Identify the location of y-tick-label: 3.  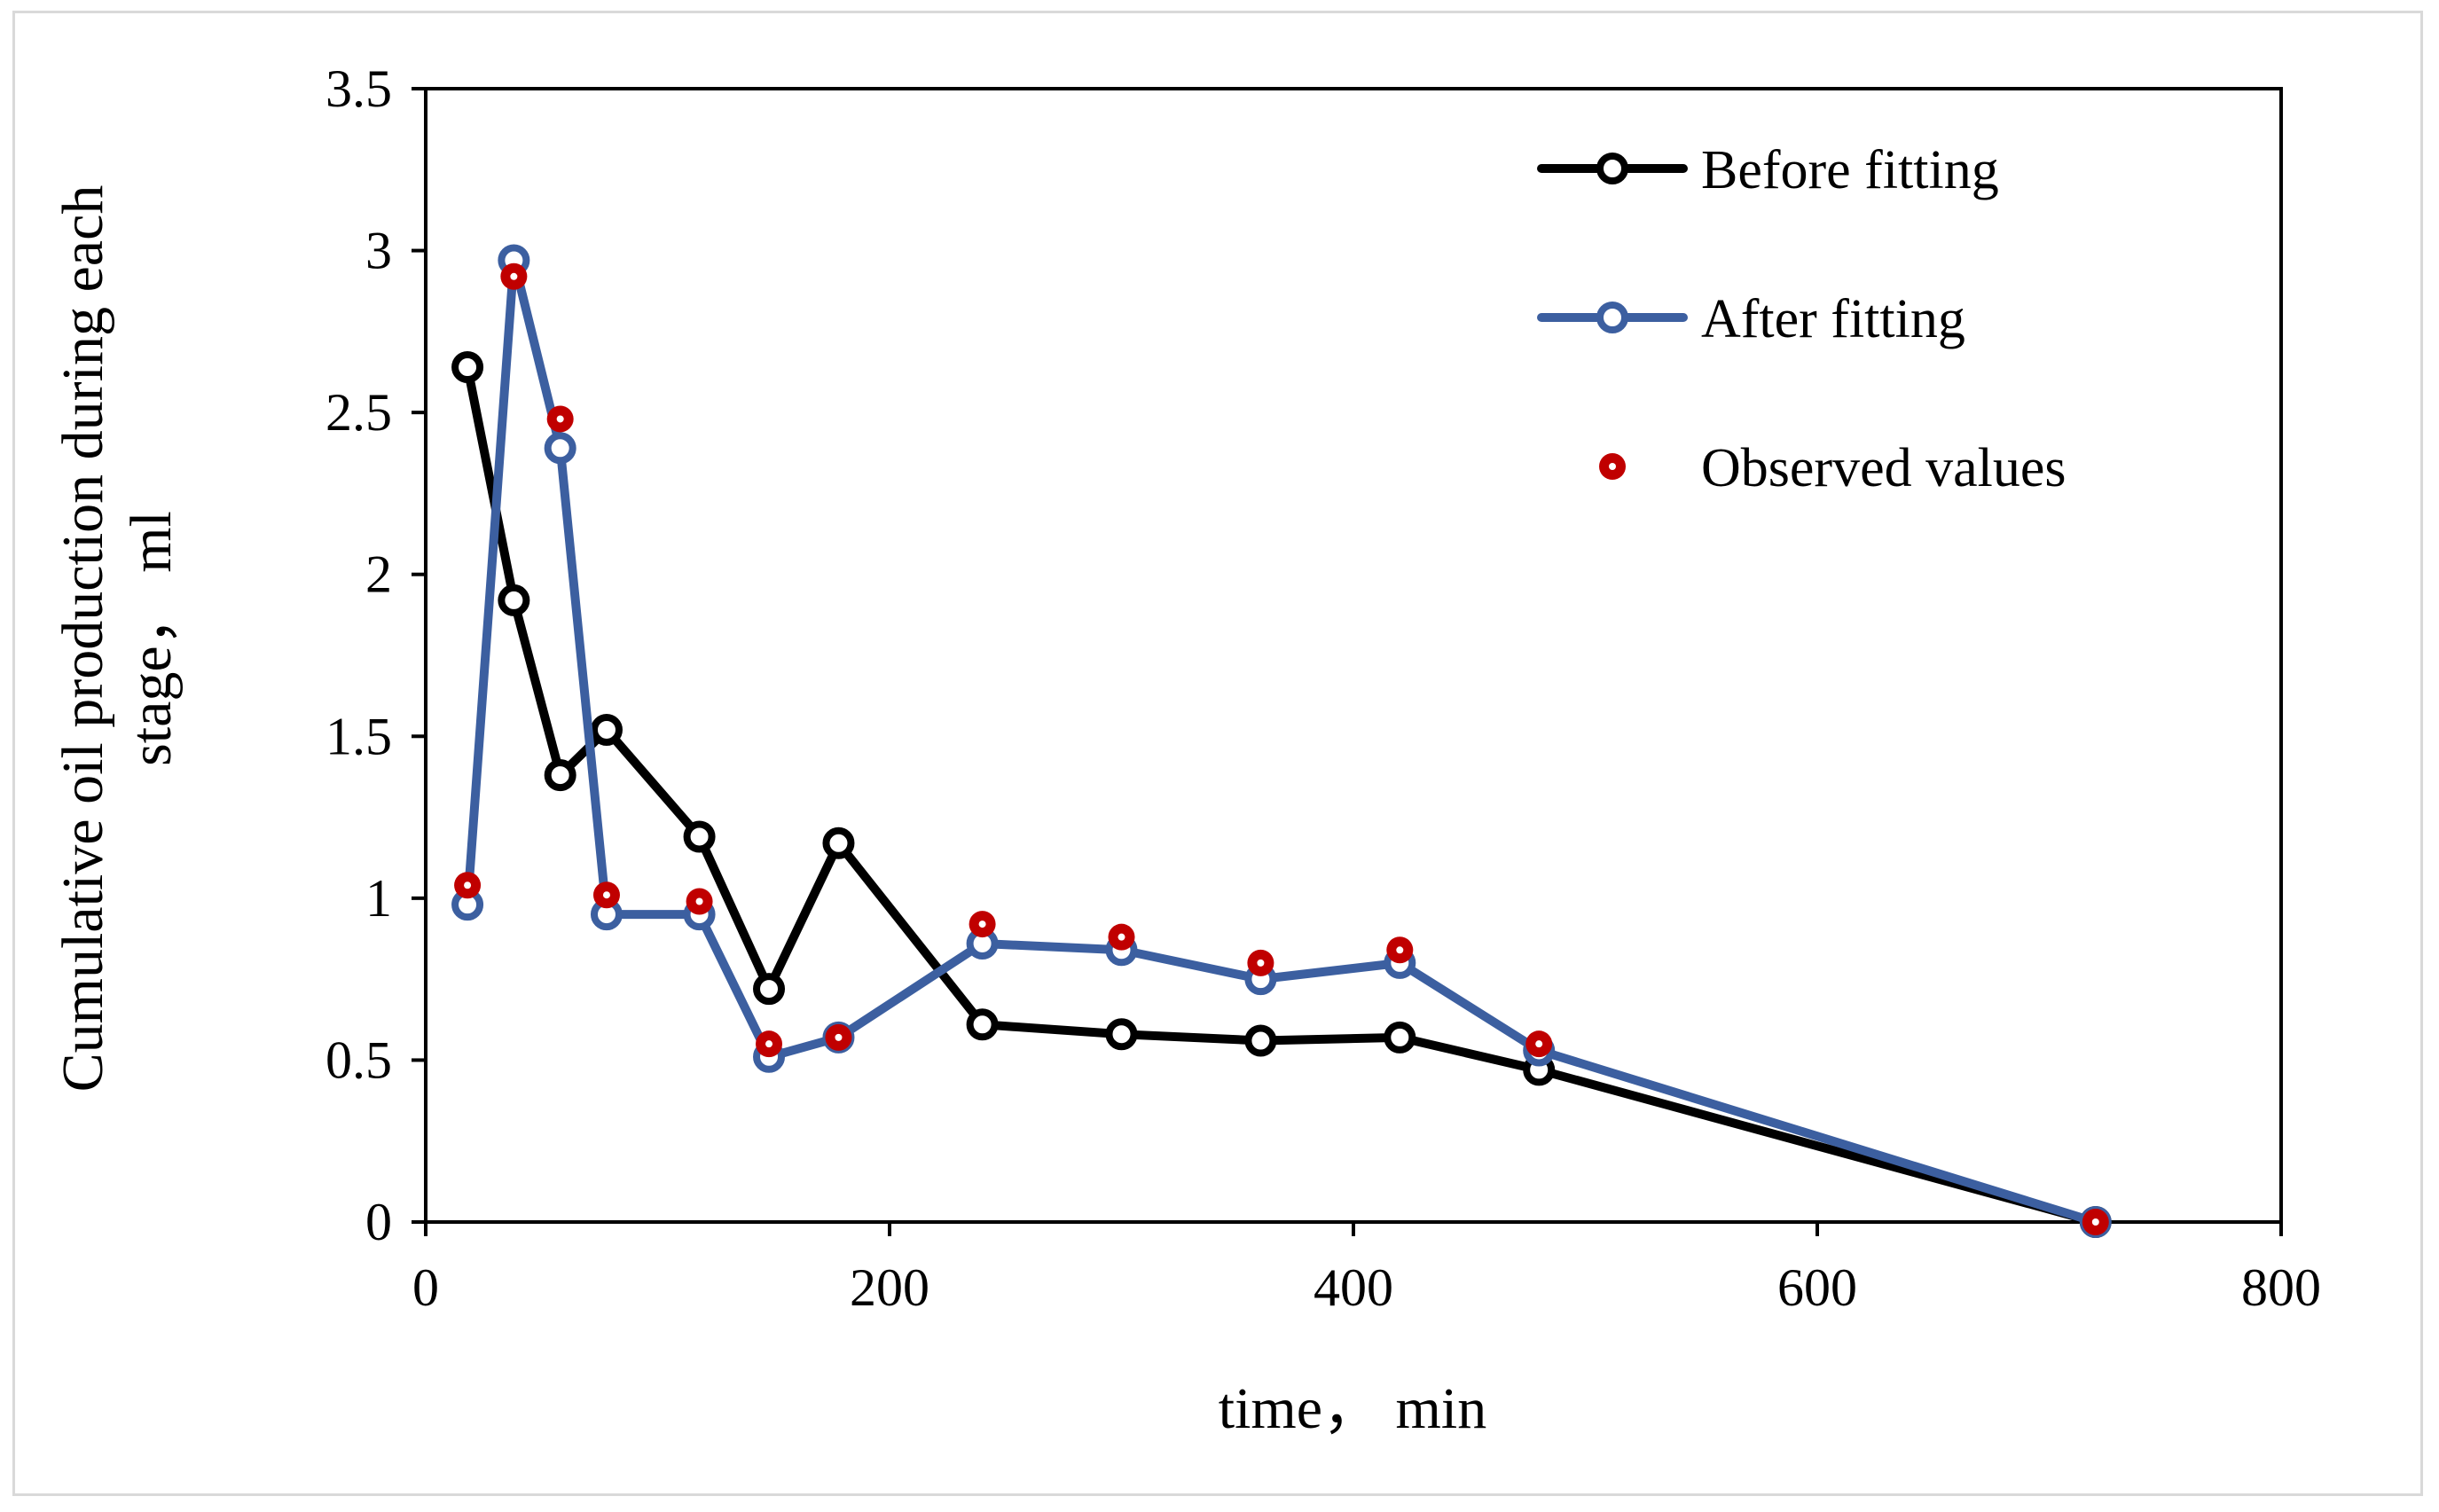
(378, 251).